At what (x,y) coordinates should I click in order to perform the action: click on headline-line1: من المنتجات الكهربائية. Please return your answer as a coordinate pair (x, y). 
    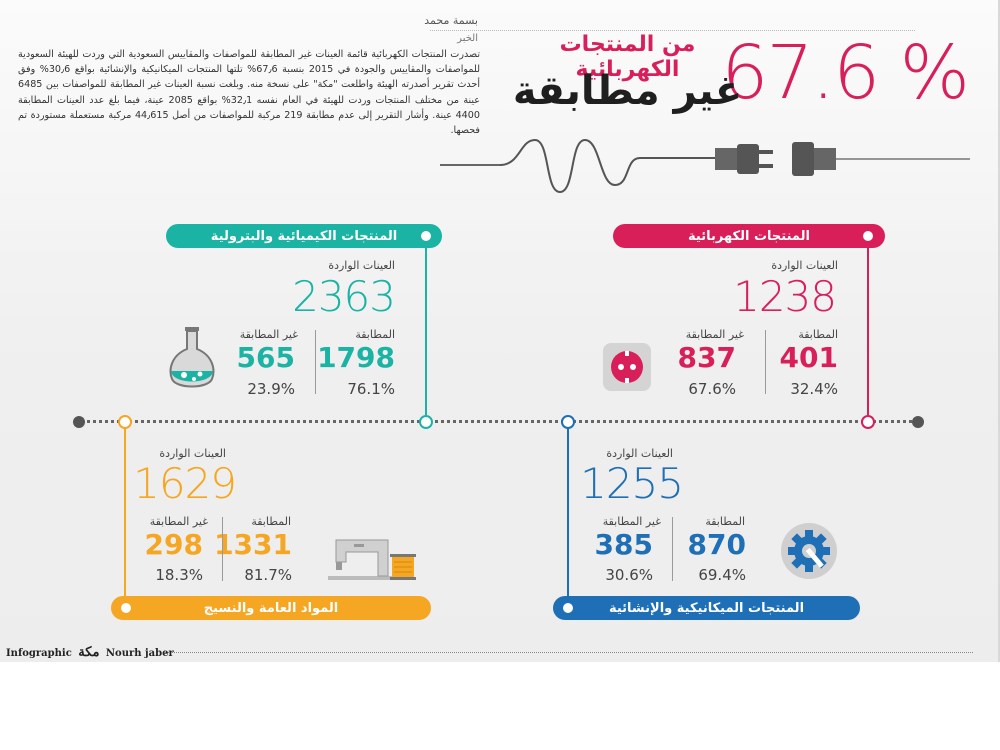
    Looking at the image, I should click on (627, 57).